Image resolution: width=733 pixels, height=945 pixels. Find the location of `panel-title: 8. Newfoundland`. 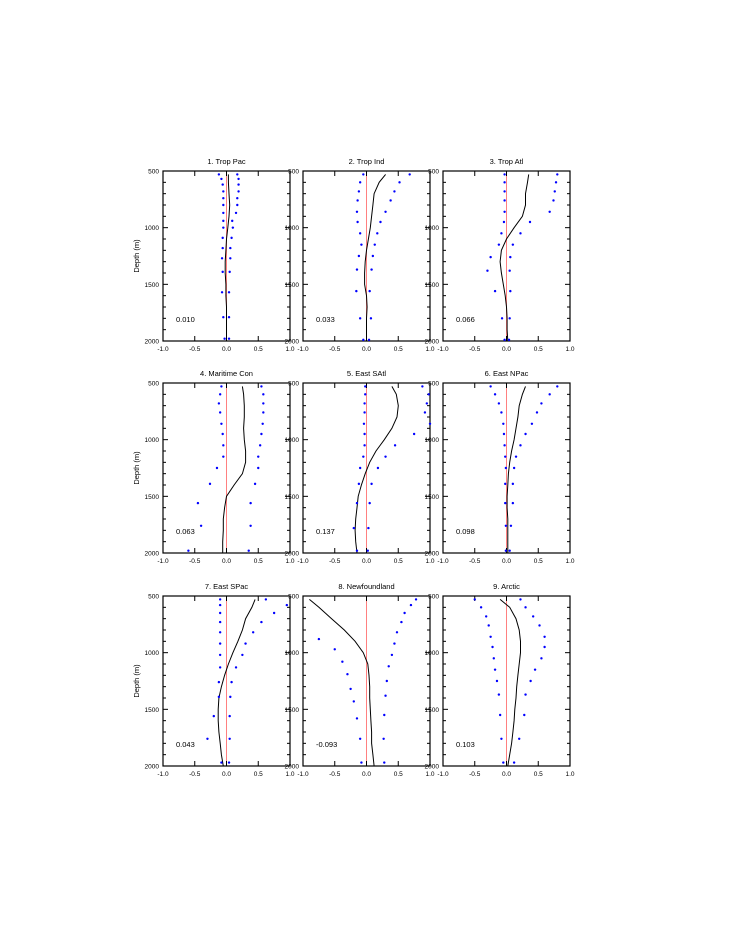

panel-title: 8. Newfoundland is located at coordinates (366, 586).